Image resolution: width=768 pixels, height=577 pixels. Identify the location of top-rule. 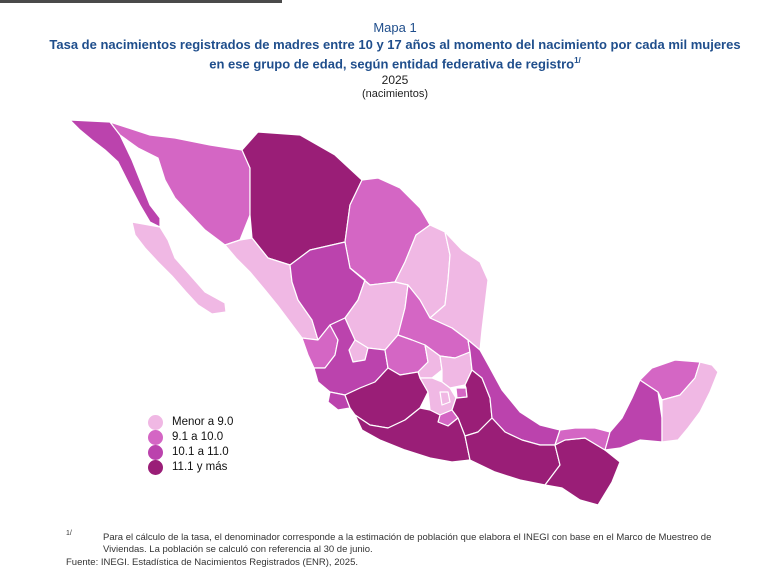
(141, 1).